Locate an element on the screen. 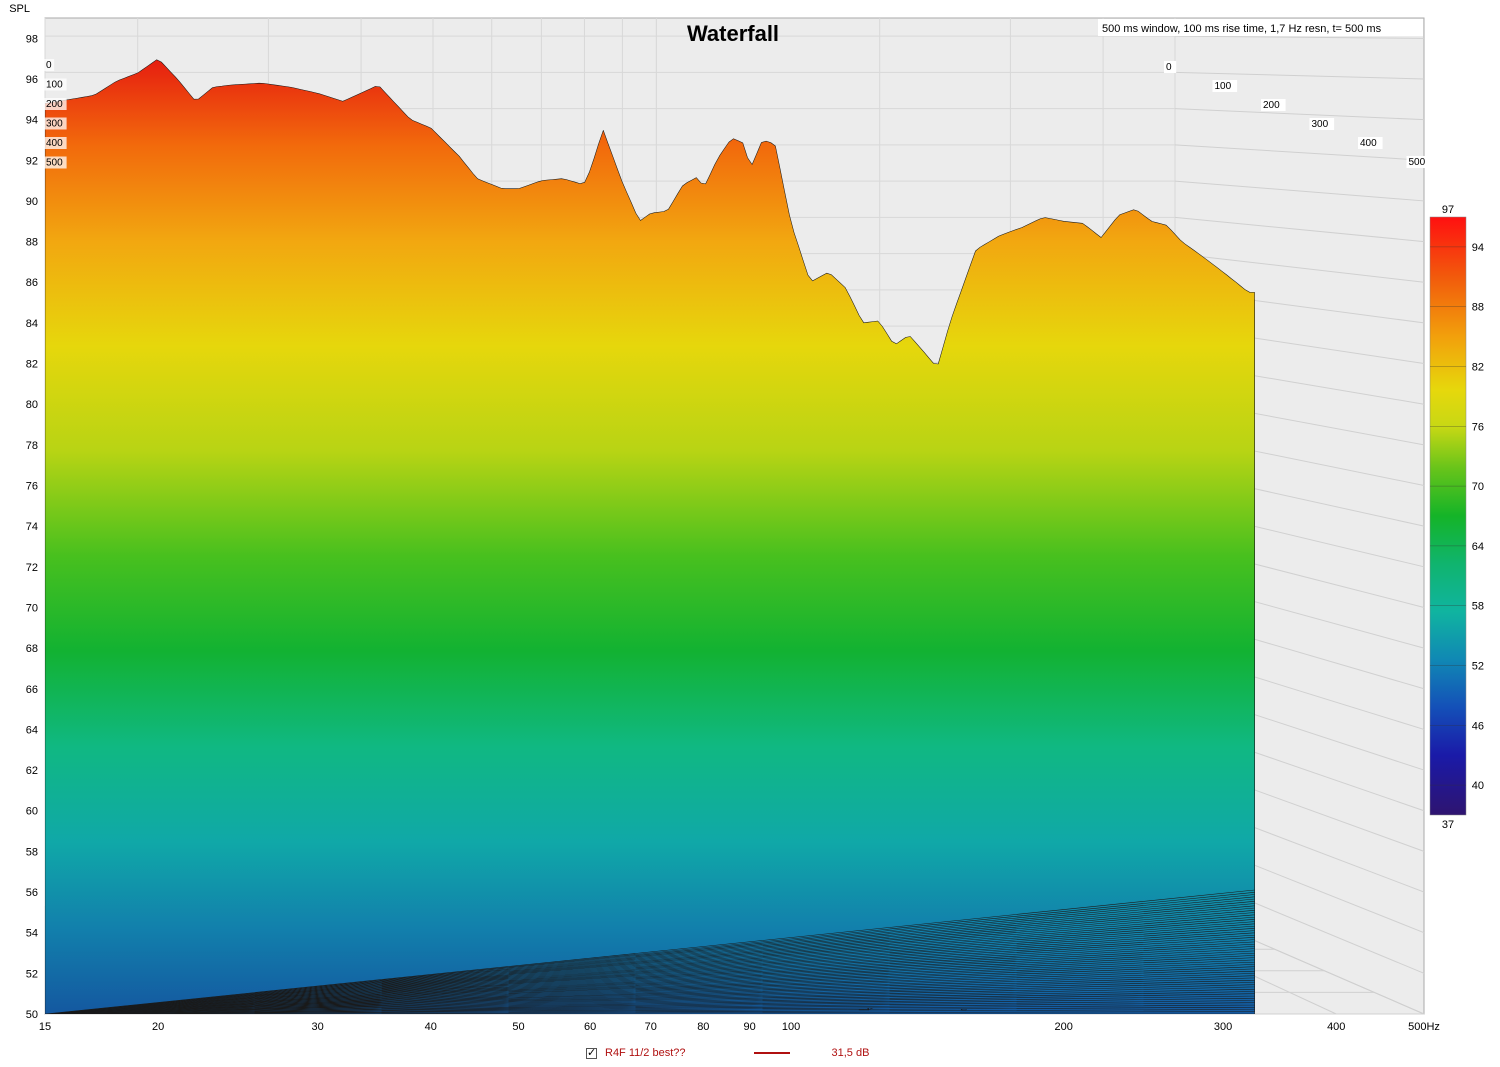 This screenshot has height=1067, width=1500. time-label-left: 300 is located at coordinates (54, 124).